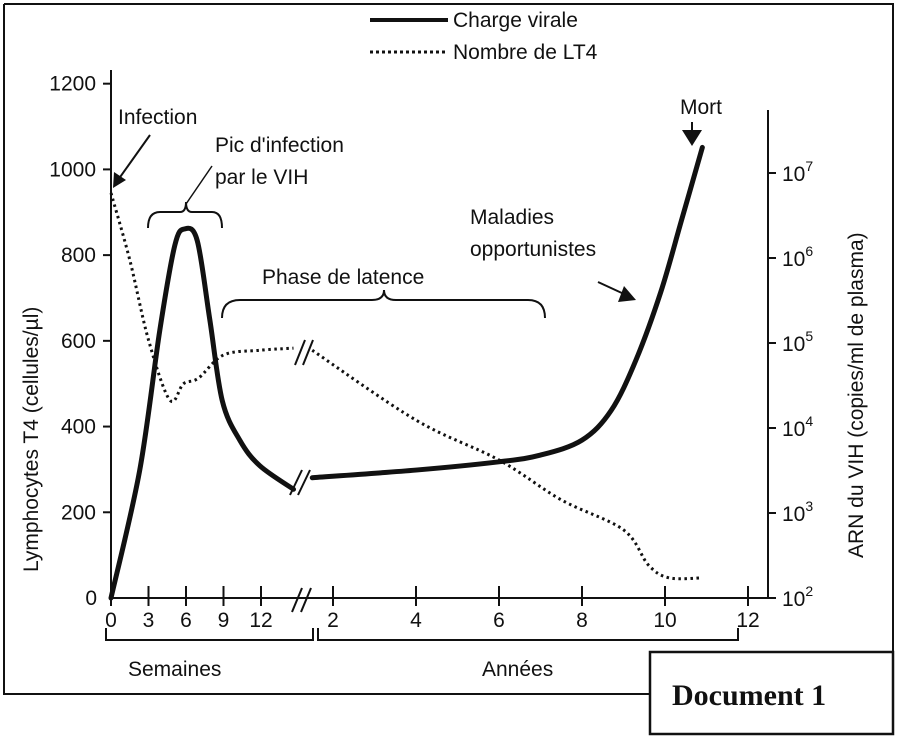 This screenshot has width=900, height=742. What do you see at coordinates (856, 395) in the screenshot?
I see `right-axis-label: ARN du VIH (copies/ml de plasma)` at bounding box center [856, 395].